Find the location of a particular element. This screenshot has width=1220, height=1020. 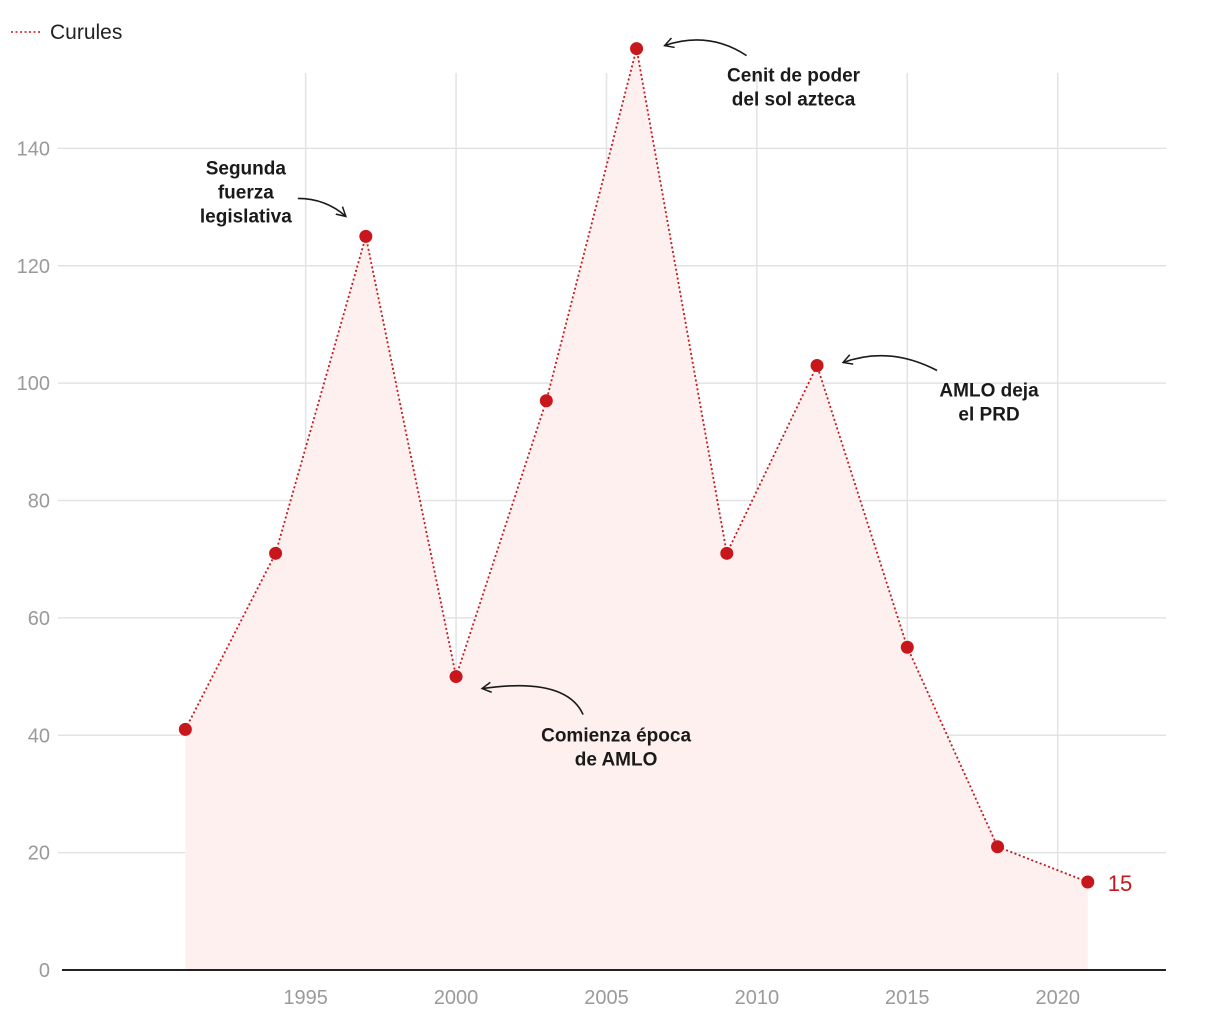

y-tick-label: 60 is located at coordinates (39, 619).